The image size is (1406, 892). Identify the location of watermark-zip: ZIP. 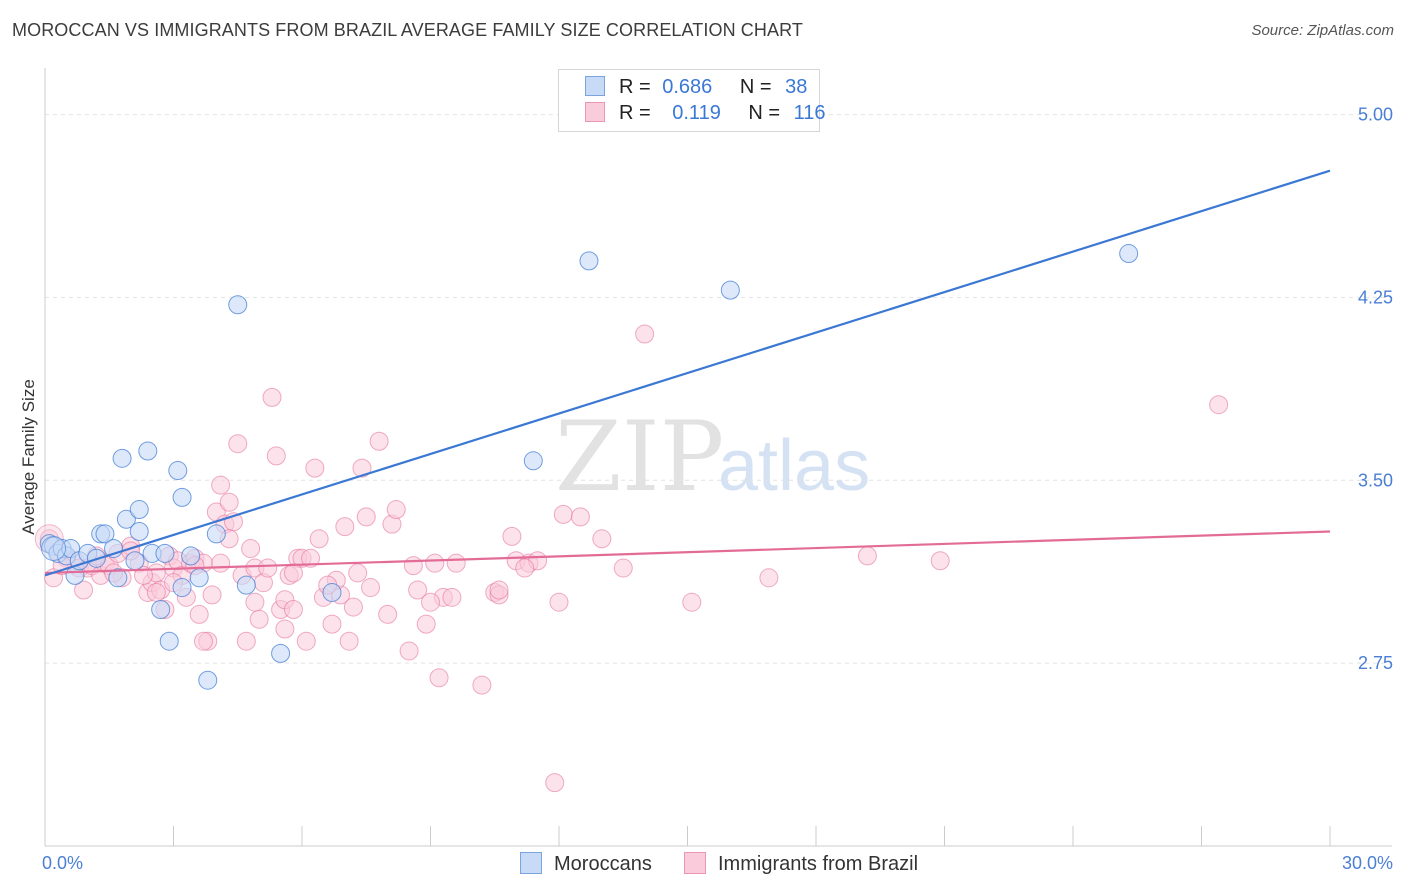
(639, 457).